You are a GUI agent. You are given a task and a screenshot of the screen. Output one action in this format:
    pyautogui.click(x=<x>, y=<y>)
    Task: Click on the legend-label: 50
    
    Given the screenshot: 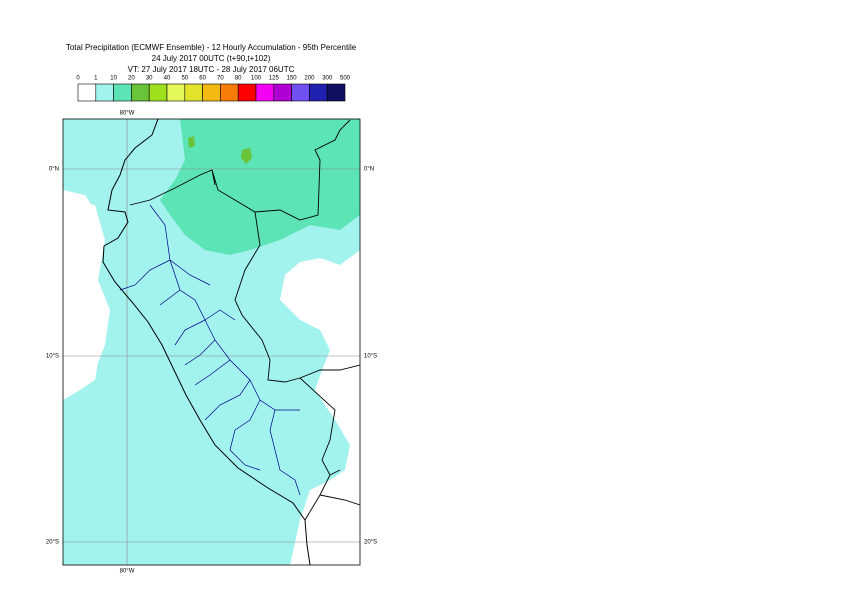 What is the action you would take?
    pyautogui.click(x=184, y=79)
    